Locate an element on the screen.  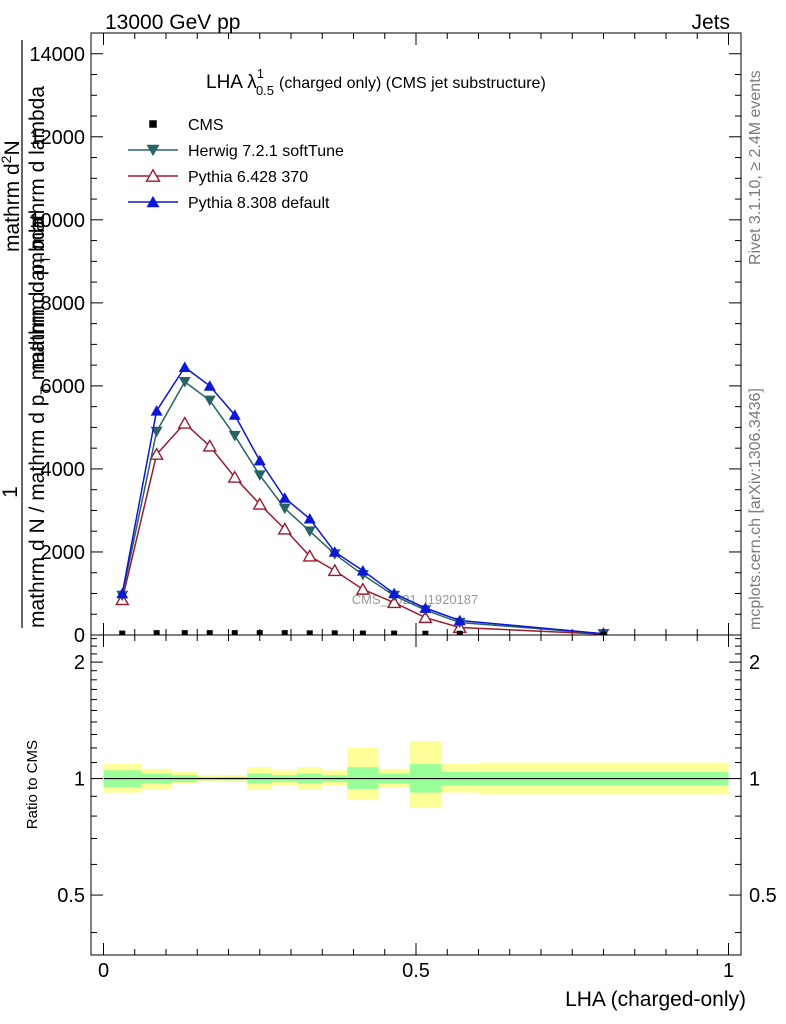
ratio-xtick-labels: 0 0.5 1 is located at coordinates (416, 971).